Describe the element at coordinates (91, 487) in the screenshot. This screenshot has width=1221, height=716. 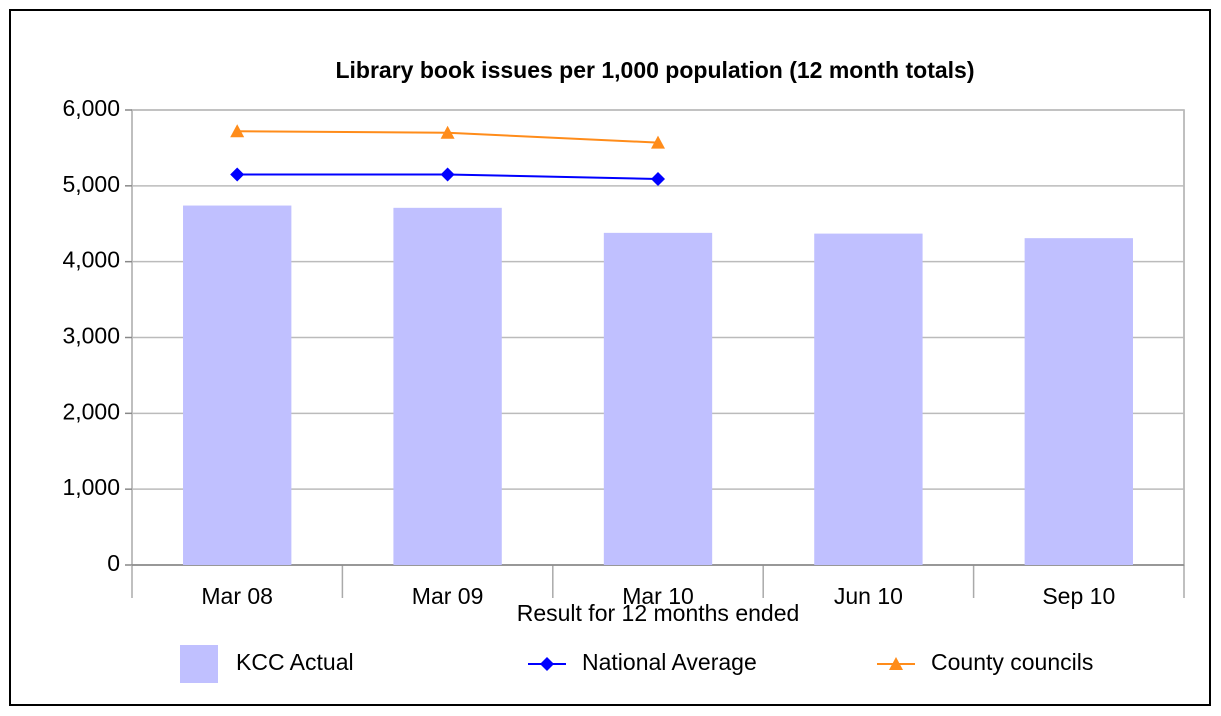
I see `y-tick-label: 1,000` at that location.